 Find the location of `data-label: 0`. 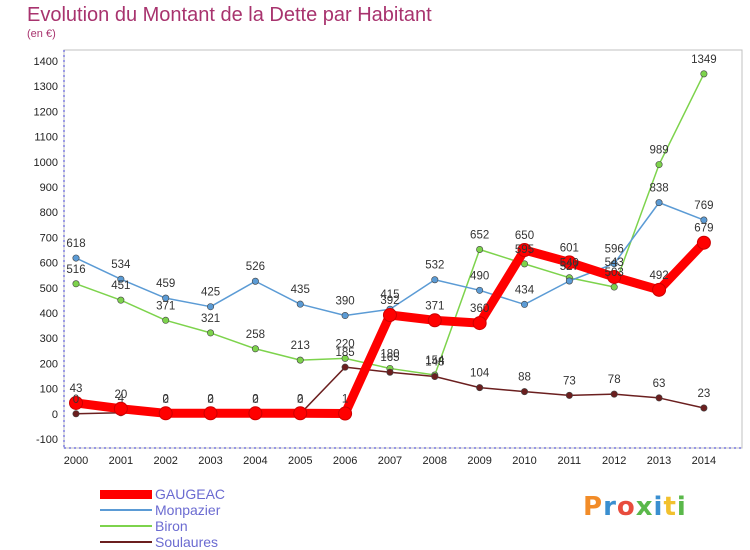

data-label: 0 is located at coordinates (255, 400).